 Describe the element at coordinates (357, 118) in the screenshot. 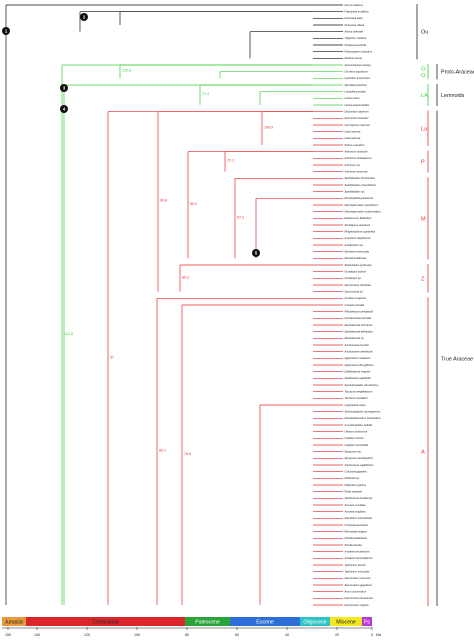

I see `taxon-label: Dracontium dressleri` at that location.